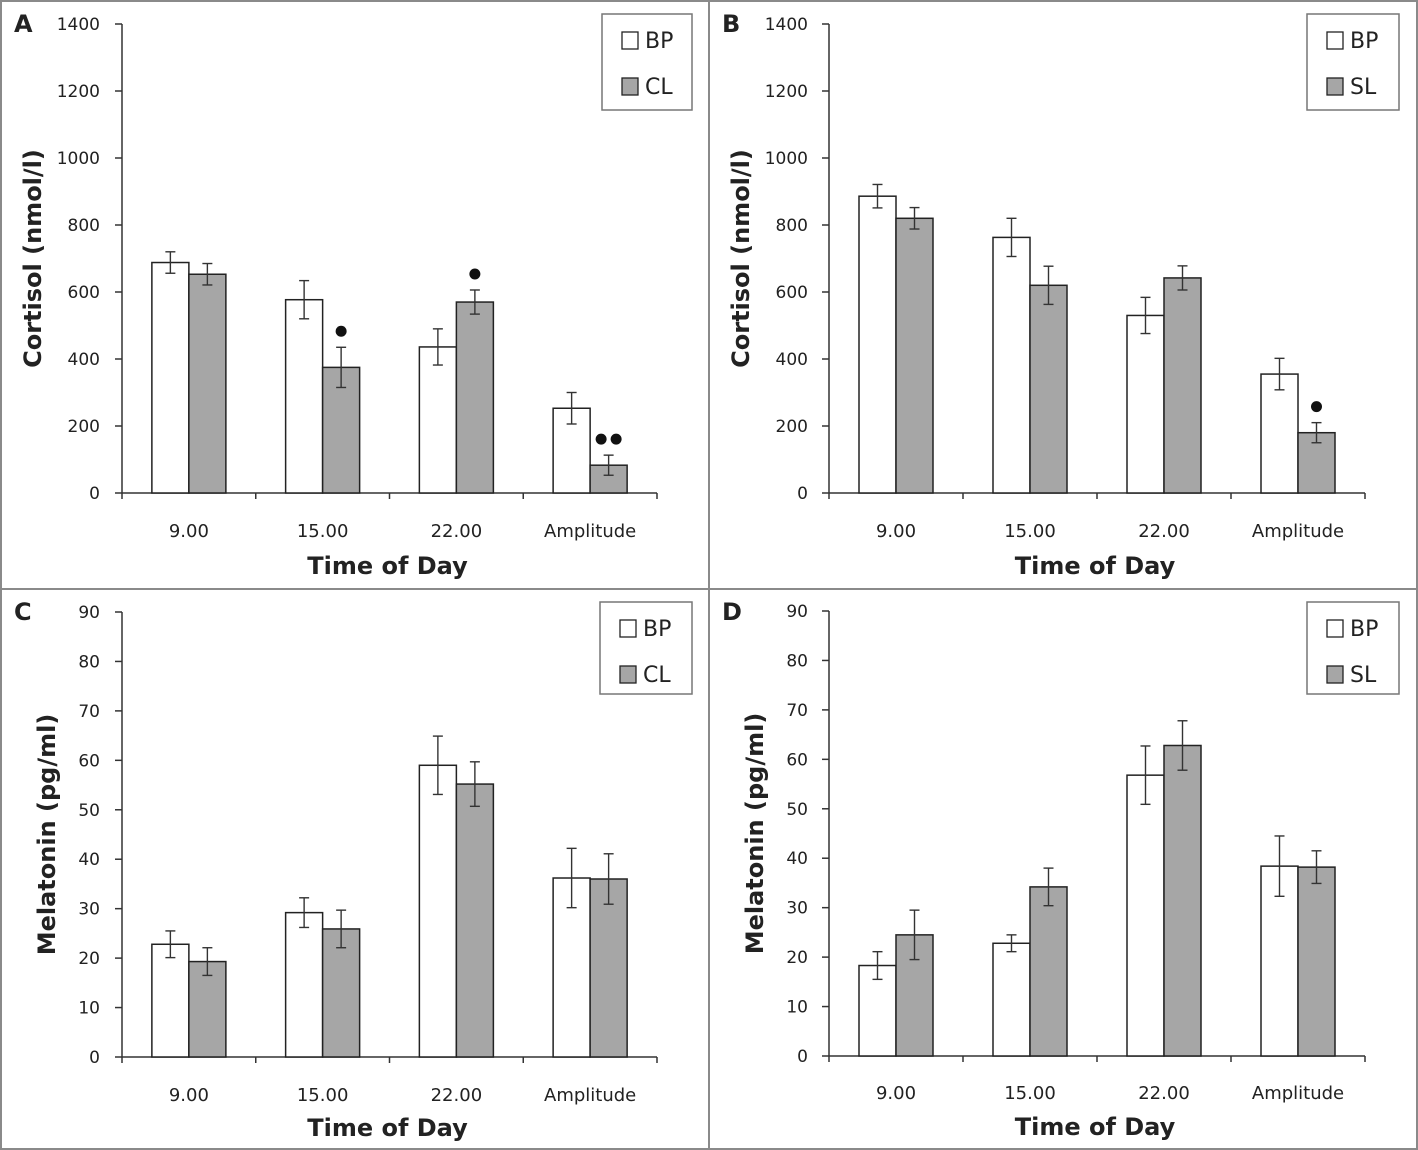 The height and width of the screenshot is (1150, 1418). Describe the element at coordinates (1335, 86) in the screenshot. I see `legend-swatch-sl` at that location.